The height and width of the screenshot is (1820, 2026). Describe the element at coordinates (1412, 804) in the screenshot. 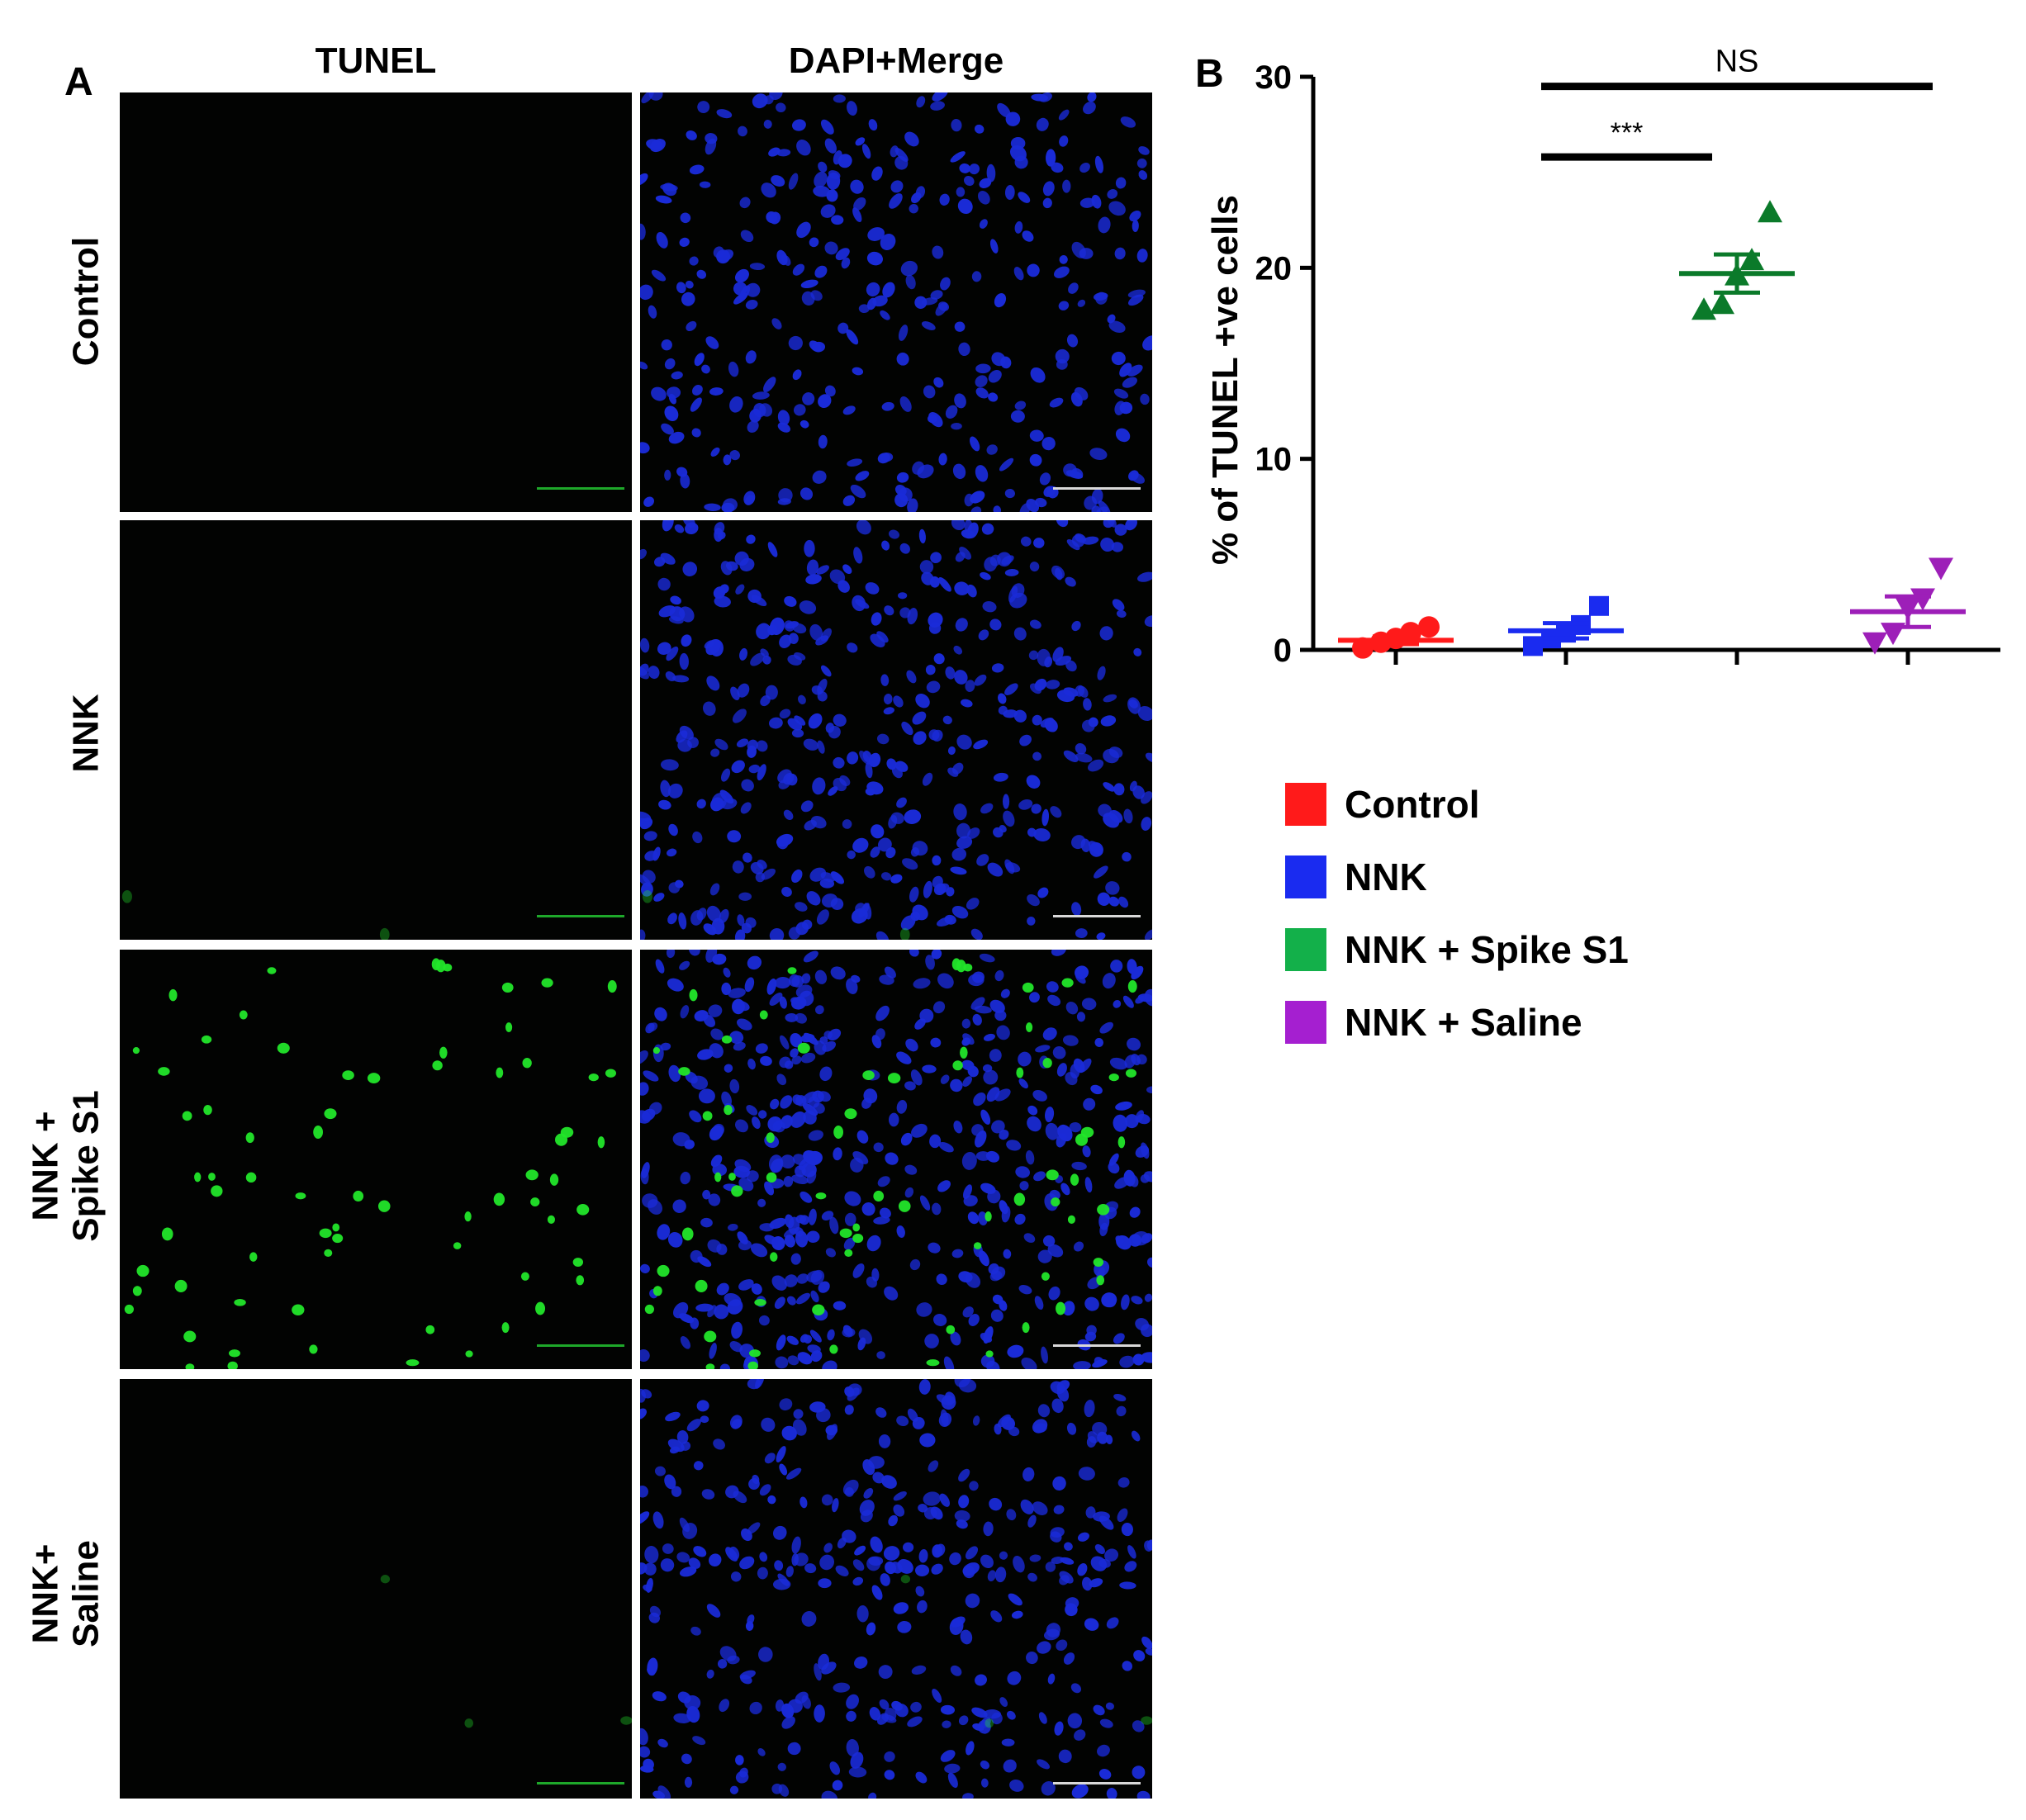

I see `legend-label: Control` at that location.